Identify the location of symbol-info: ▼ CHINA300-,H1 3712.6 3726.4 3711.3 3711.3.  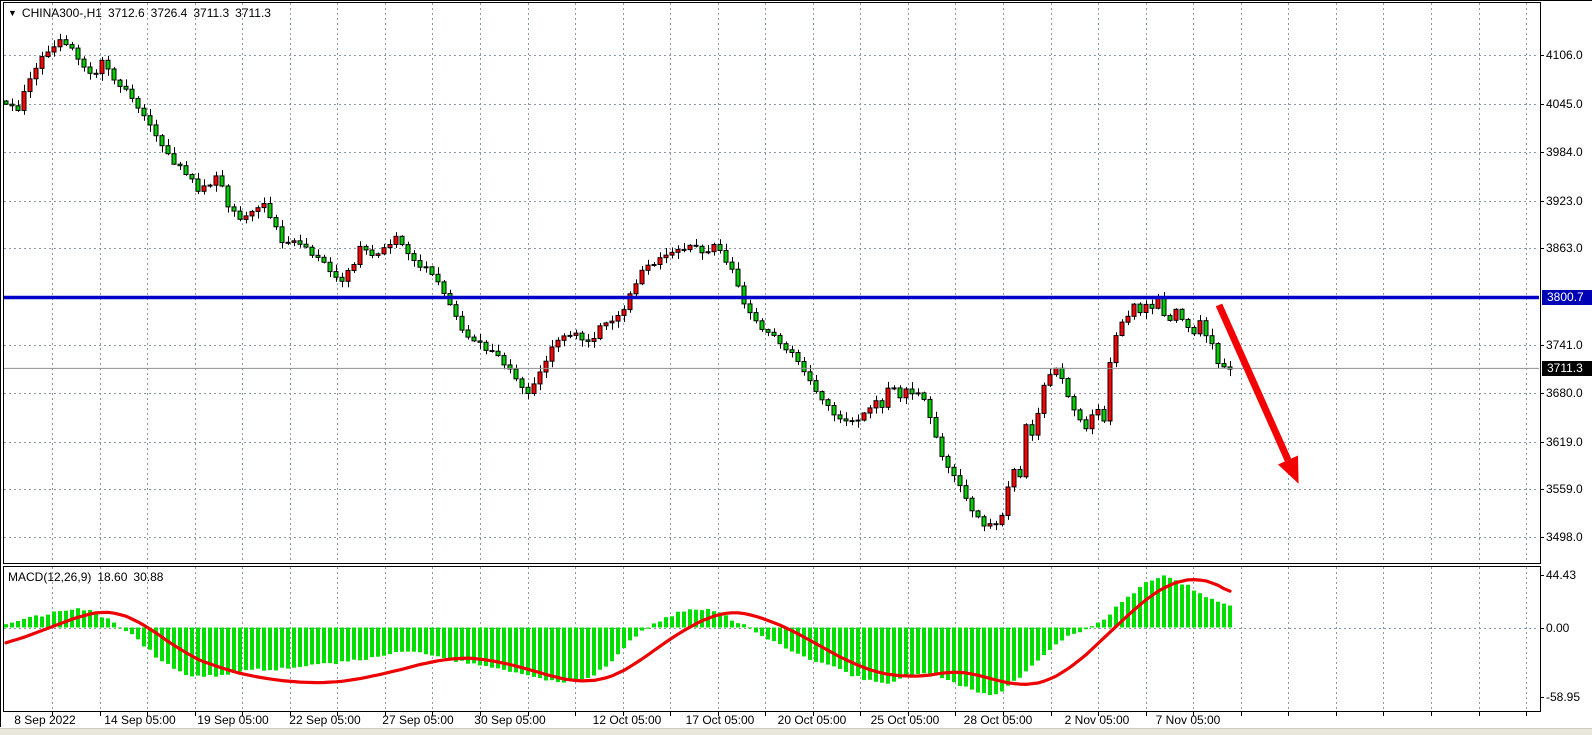
(139, 13).